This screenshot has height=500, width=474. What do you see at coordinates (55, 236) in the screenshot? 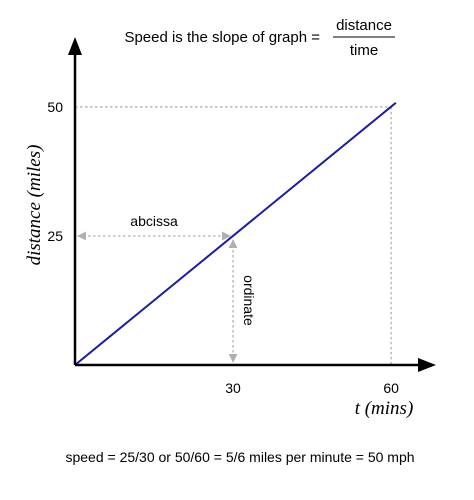
I see `y-tick-label-25: 25` at bounding box center [55, 236].